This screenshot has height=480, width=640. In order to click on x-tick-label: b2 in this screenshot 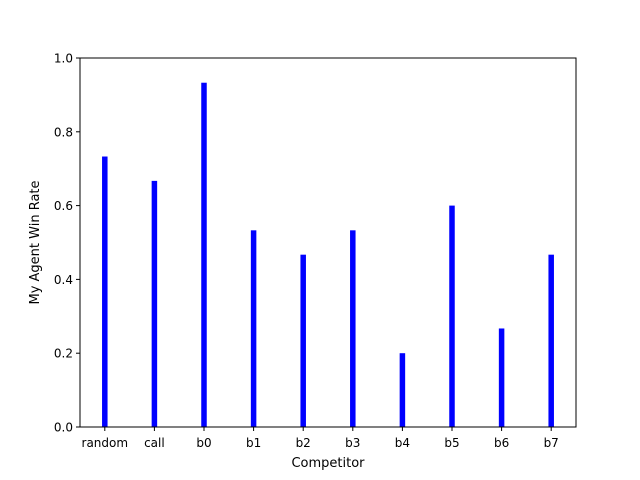, I will do `click(303, 443)`.